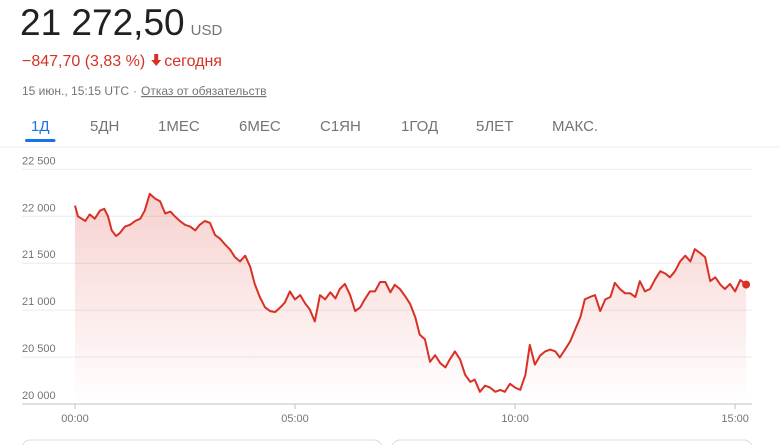 Image resolution: width=780 pixels, height=445 pixels. I want to click on x-tick-label: 10:00, so click(515, 419).